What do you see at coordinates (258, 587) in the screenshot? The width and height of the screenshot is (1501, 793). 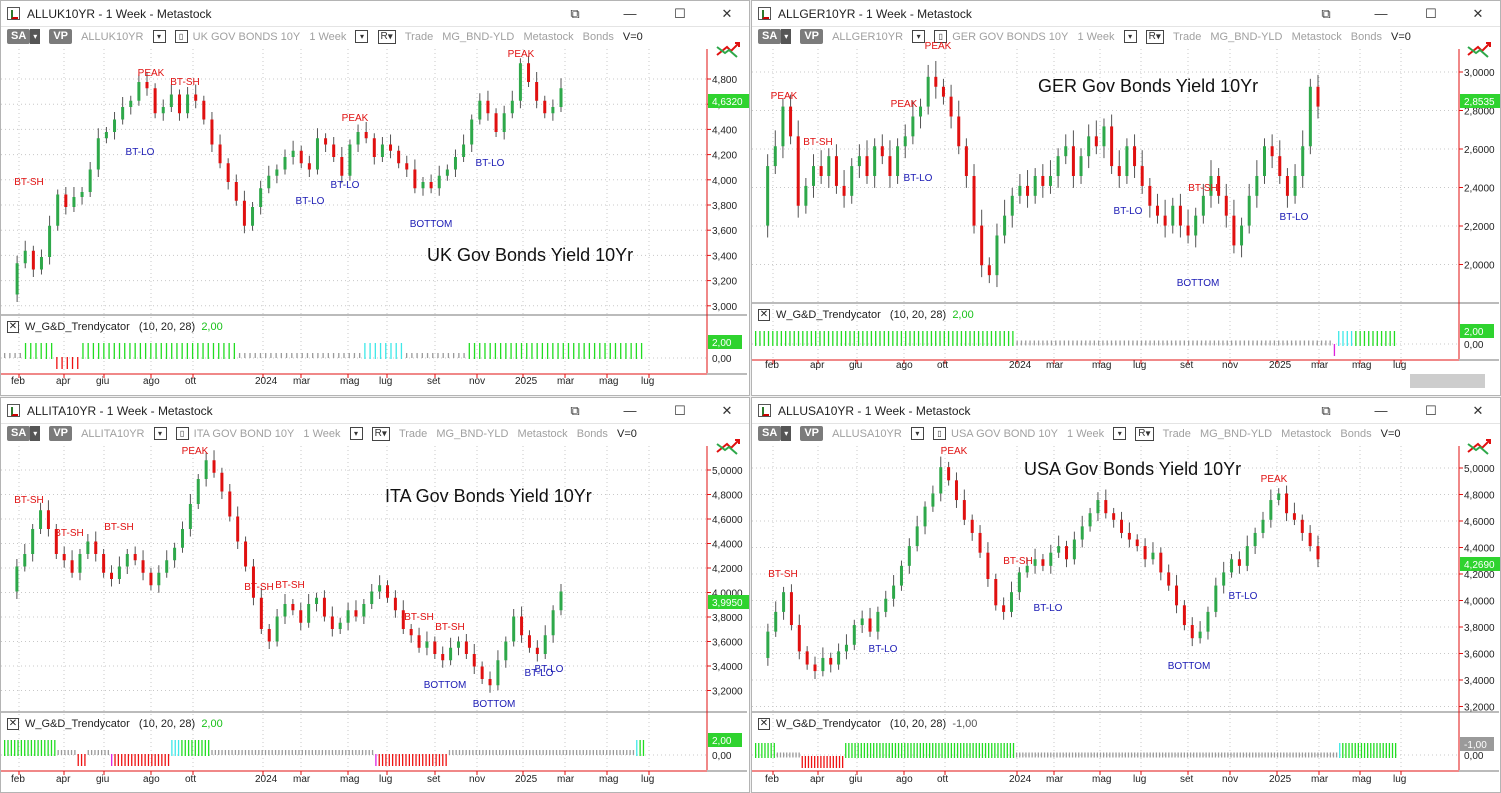 I see `pattern-label: BT-SH` at bounding box center [258, 587].